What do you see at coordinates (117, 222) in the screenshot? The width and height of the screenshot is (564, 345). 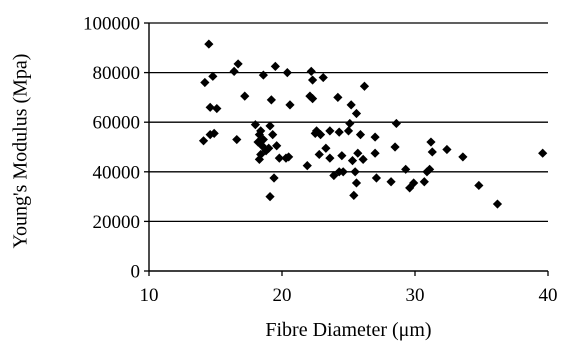 I see `y-tick-label: 20000` at bounding box center [117, 222].